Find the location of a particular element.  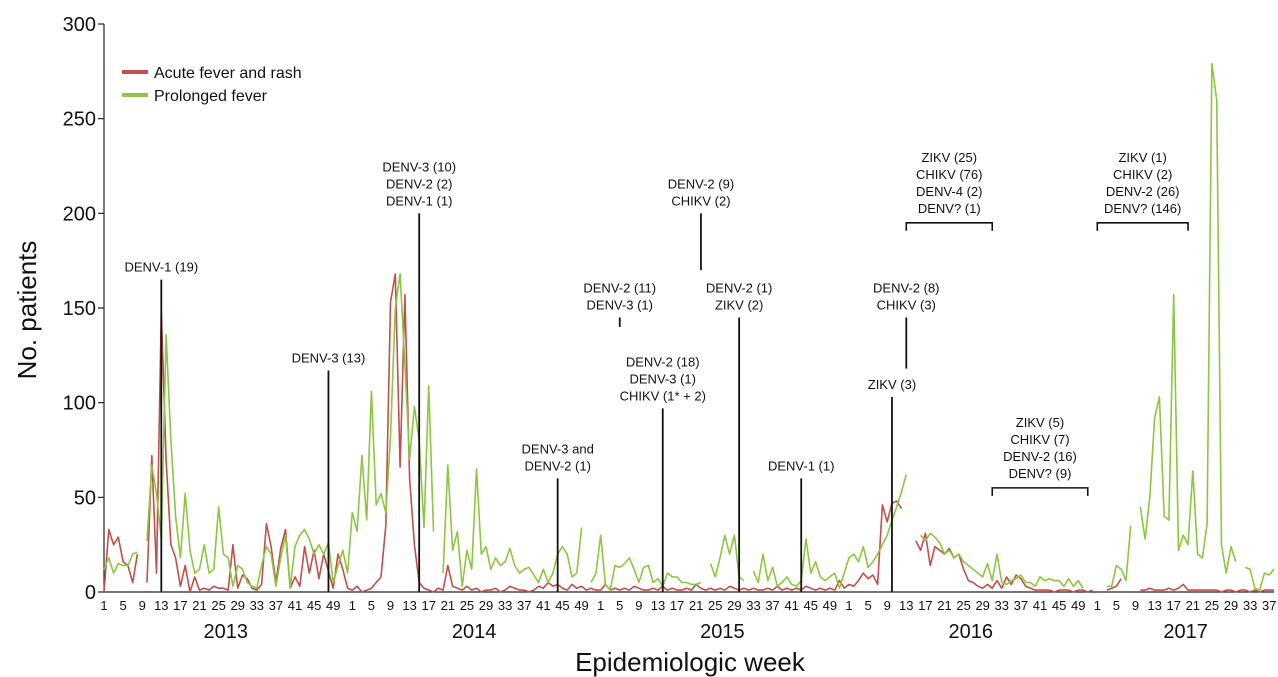

annotation-label: DENV-2 (2) is located at coordinates (419, 183).